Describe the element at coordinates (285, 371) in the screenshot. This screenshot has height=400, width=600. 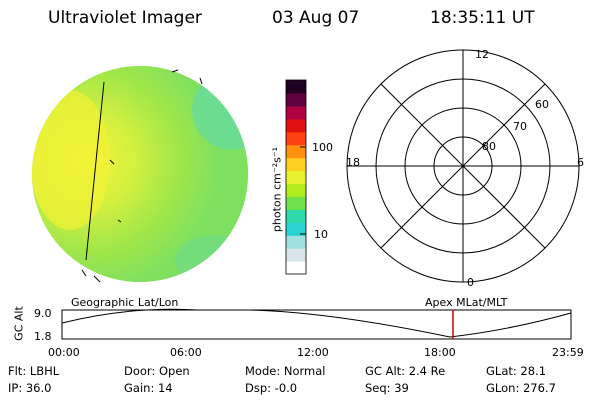
I see `mode-value: Mode: Normal` at that location.